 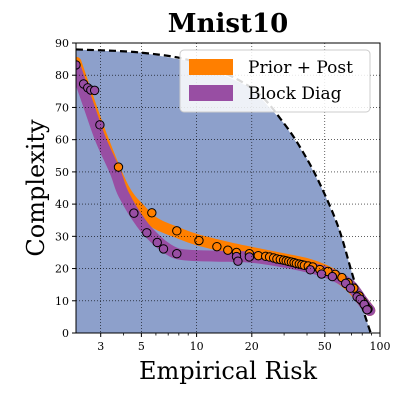 What do you see at coordinates (36, 188) in the screenshot?
I see `y-axis-label: Complexity` at bounding box center [36, 188].